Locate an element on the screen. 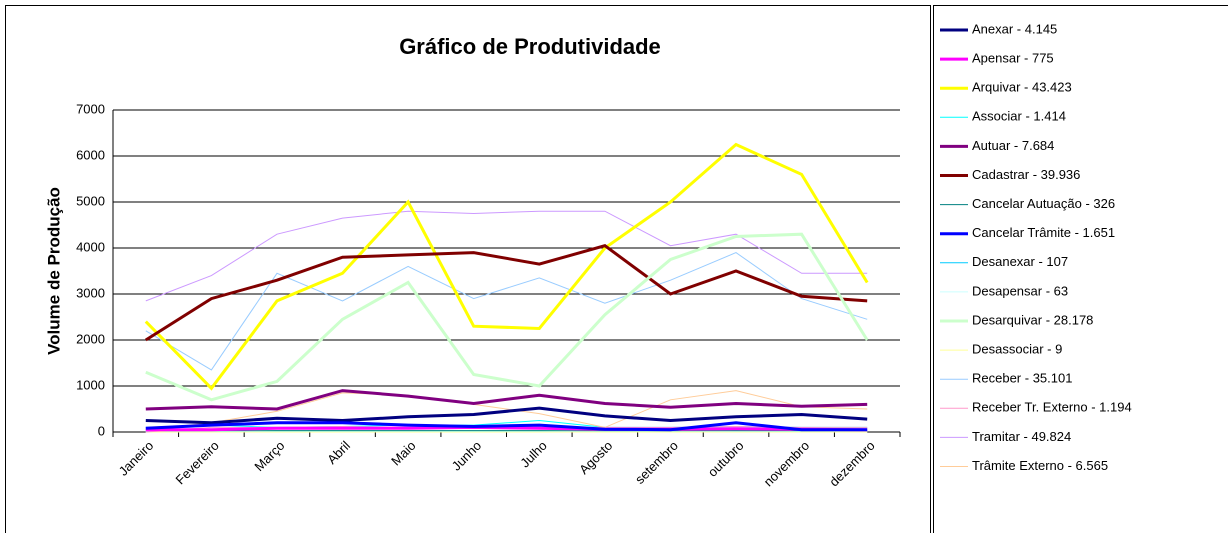 The image size is (1228, 533). legend-label: Cadastrar - 39.936 is located at coordinates (1026, 174).